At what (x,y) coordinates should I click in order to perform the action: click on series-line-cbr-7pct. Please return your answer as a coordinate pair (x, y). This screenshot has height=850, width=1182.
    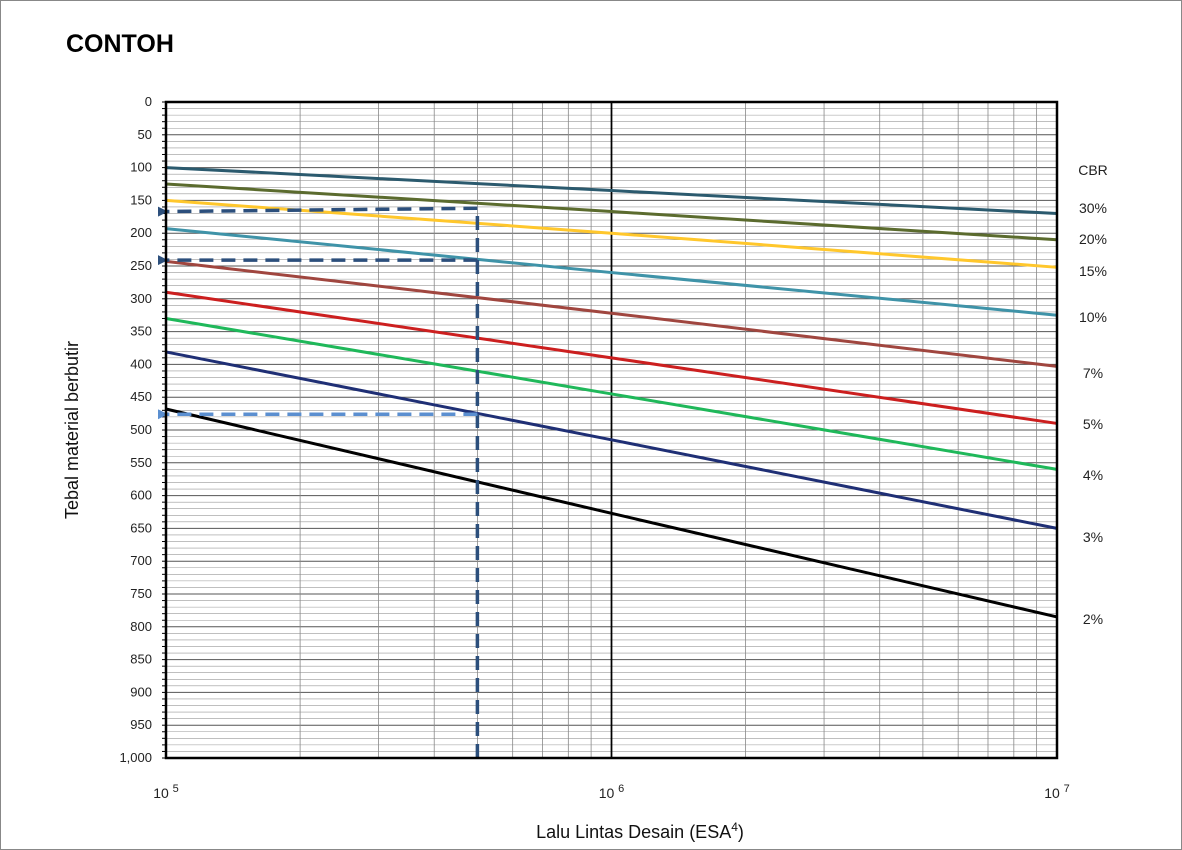
    Looking at the image, I should click on (611, 313).